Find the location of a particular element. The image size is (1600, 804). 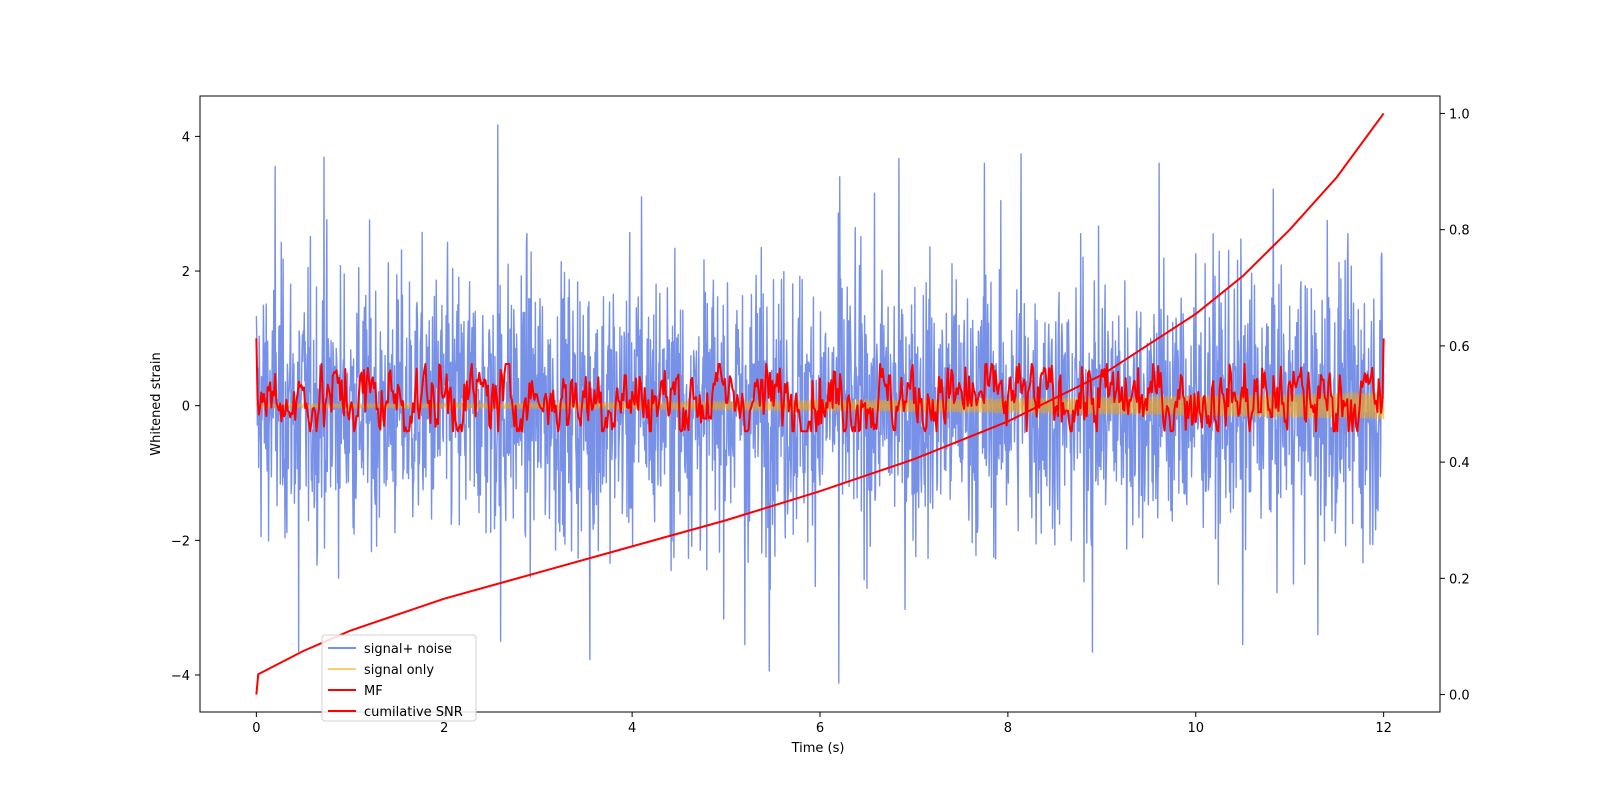

x-tick-label: 6 is located at coordinates (820, 728).